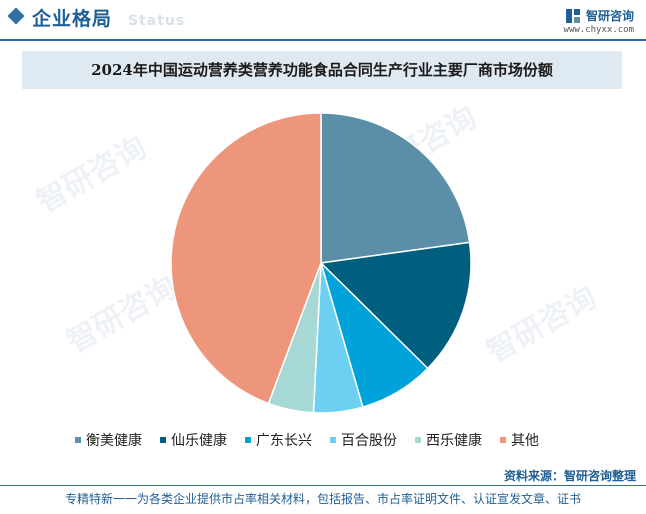 The image size is (646, 514). What do you see at coordinates (323, 40) in the screenshot?
I see `header-divider` at bounding box center [323, 40].